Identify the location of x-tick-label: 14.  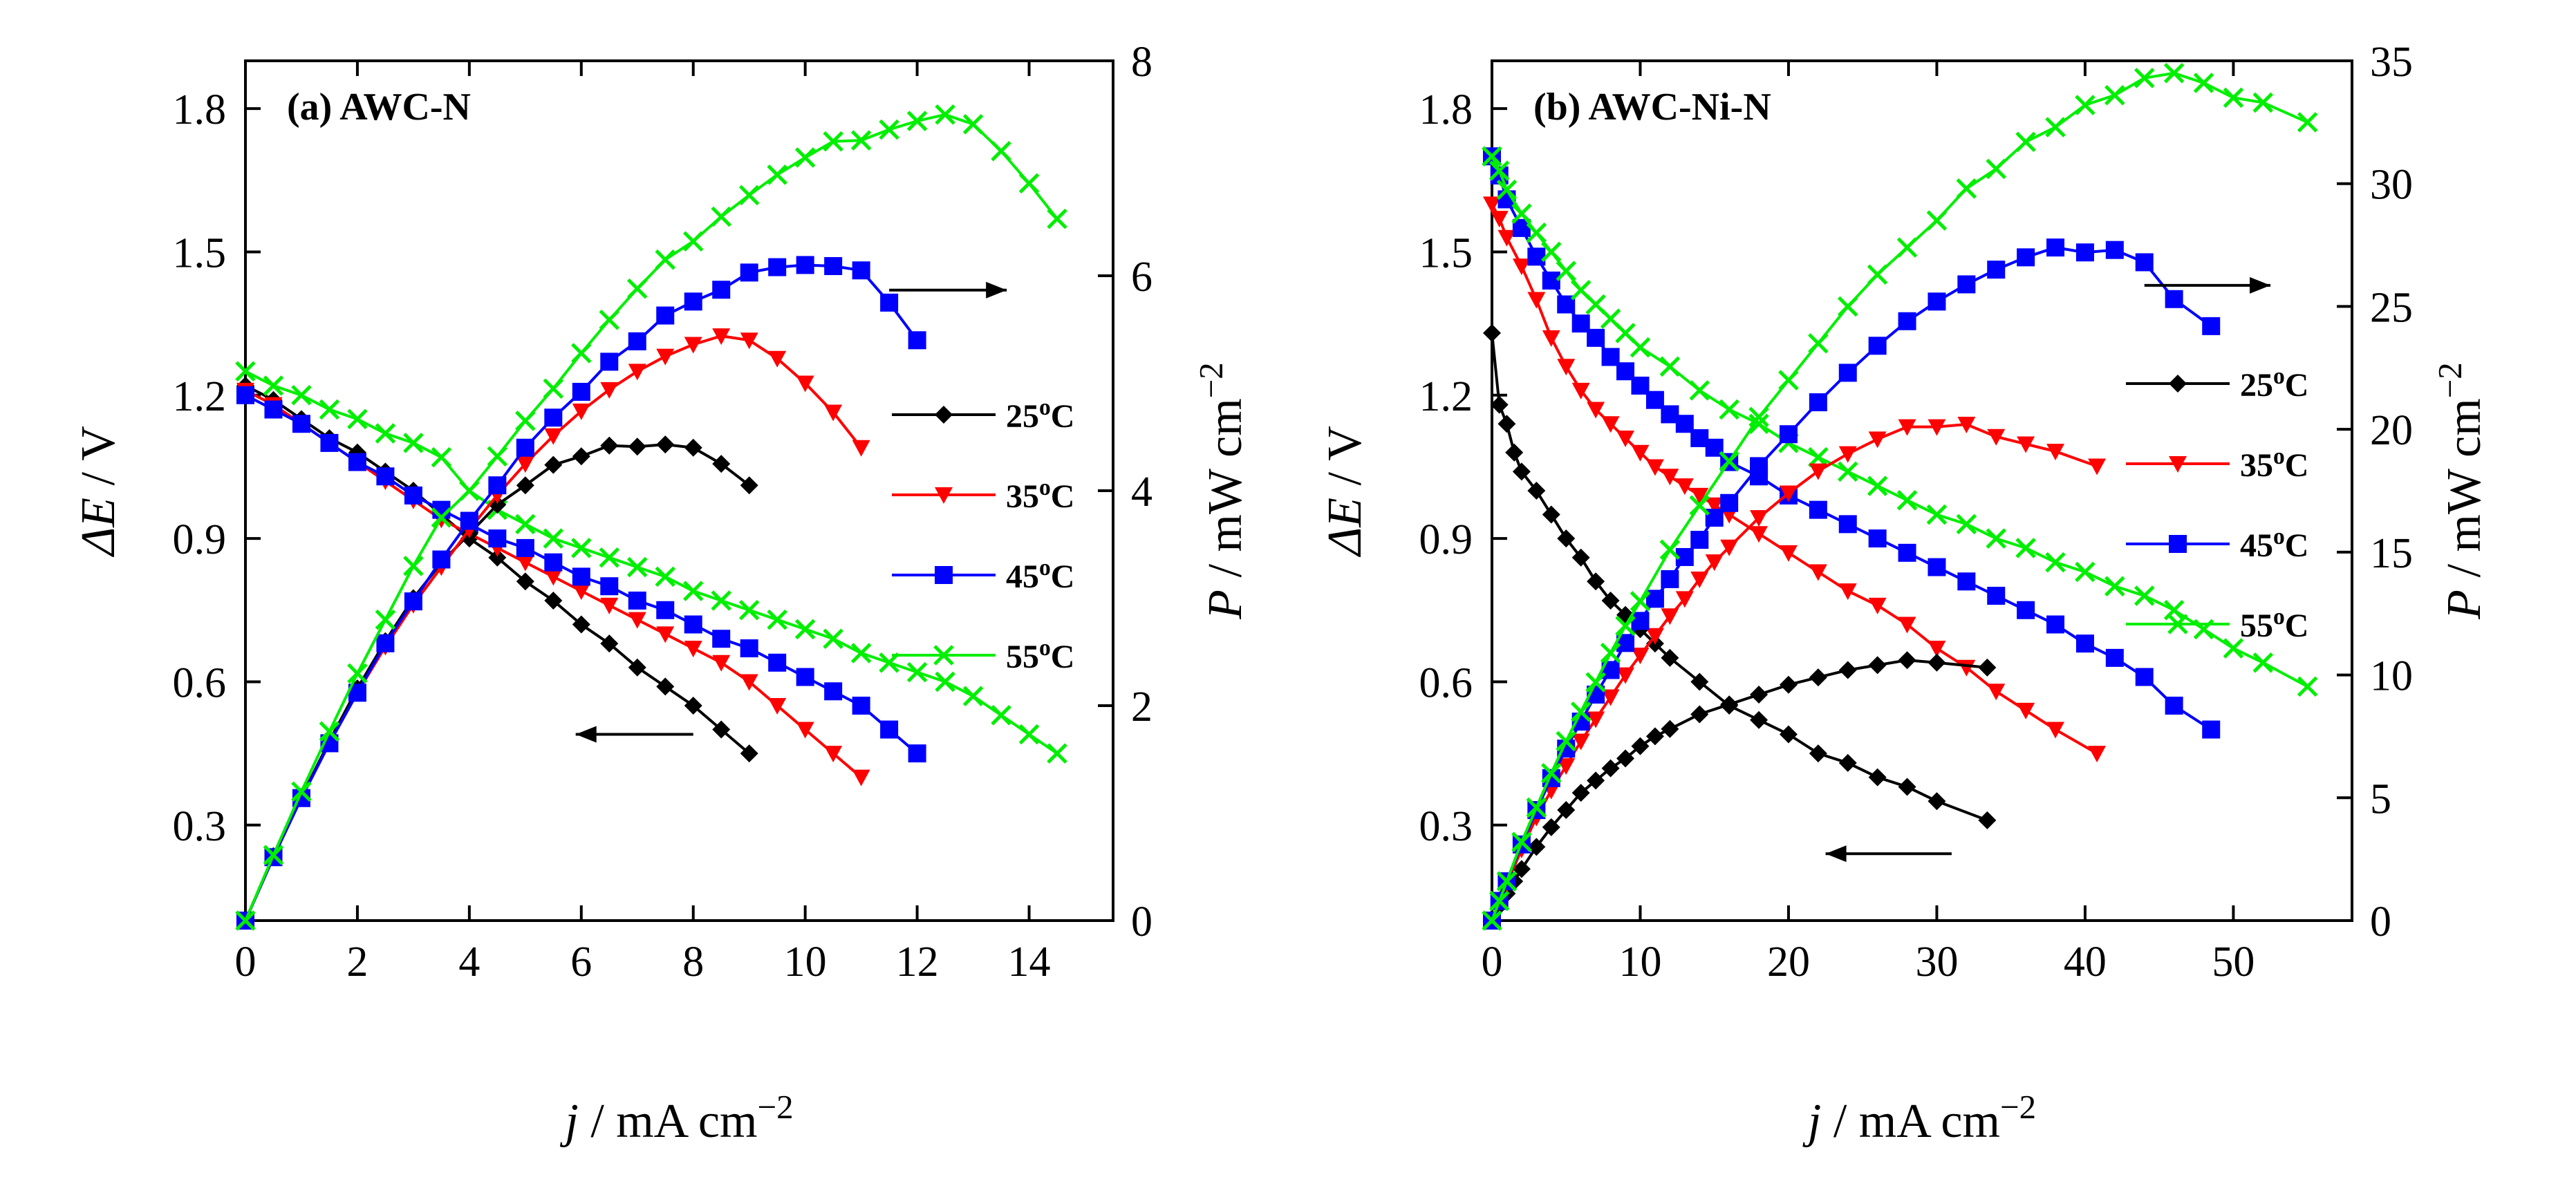
(1029, 962).